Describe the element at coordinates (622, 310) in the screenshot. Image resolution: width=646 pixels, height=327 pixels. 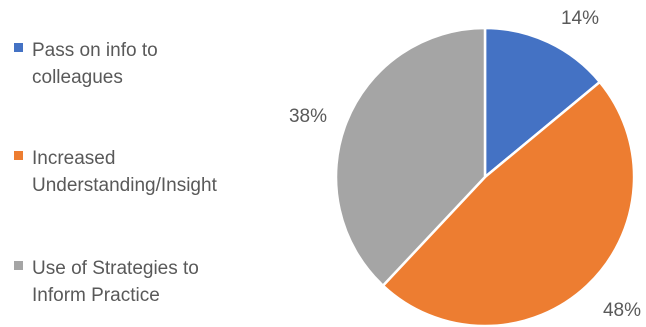
I see `slice-percent-label: 48%` at that location.